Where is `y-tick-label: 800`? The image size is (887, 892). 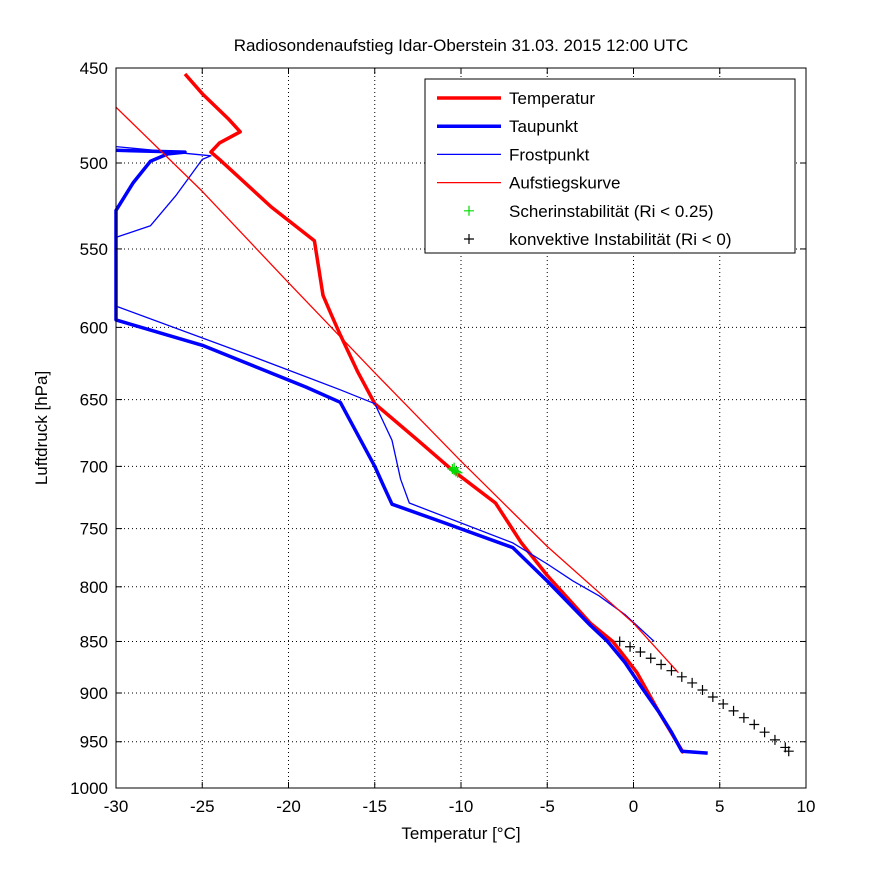
y-tick-label: 800 is located at coordinates (94, 587).